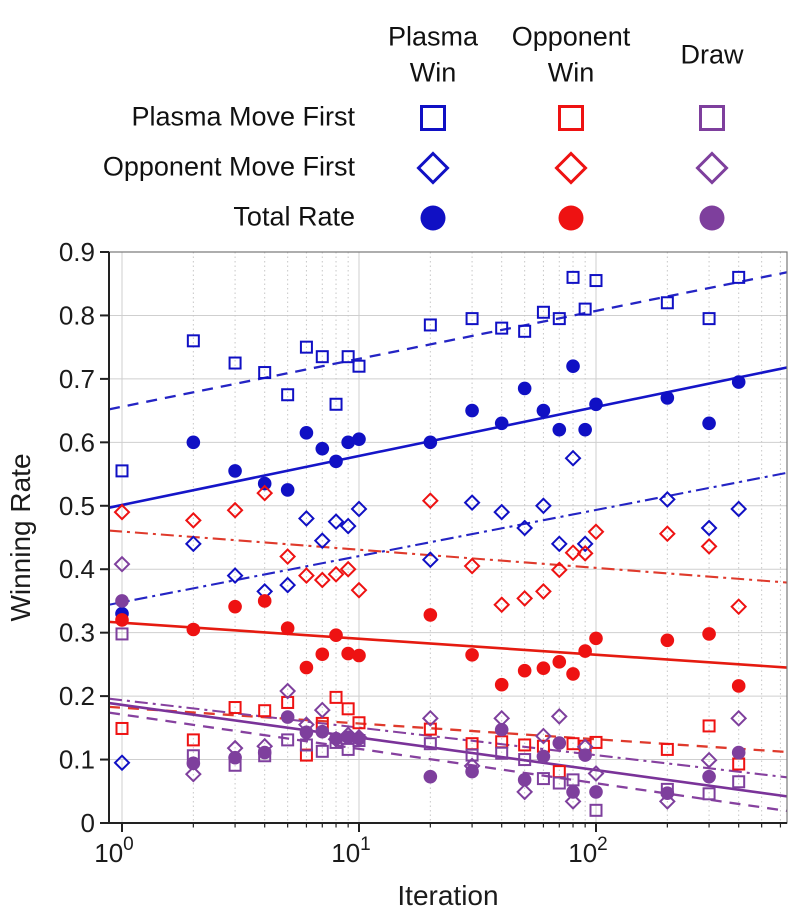  What do you see at coordinates (571, 118) in the screenshot?
I see `legend-marker-plasma-move-first-opponent-win` at bounding box center [571, 118].